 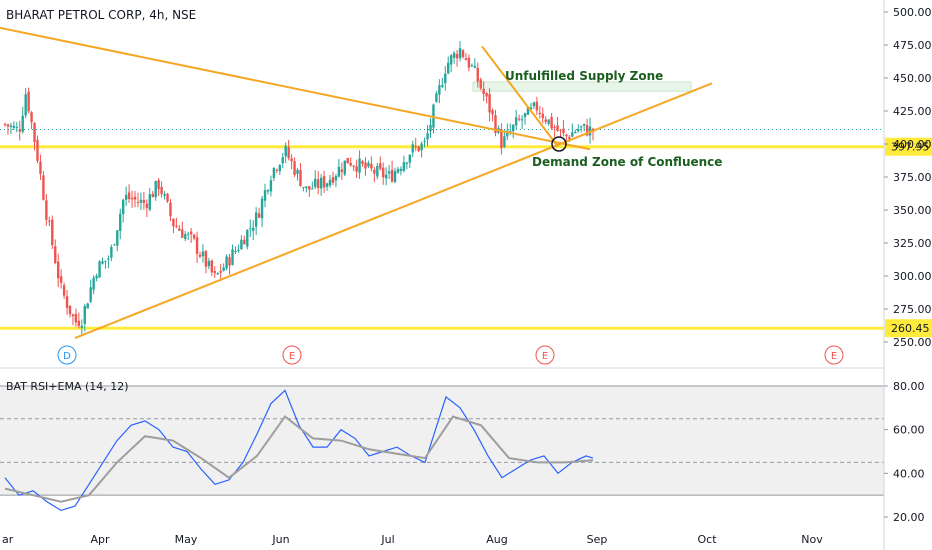 What do you see at coordinates (559, 144) in the screenshot?
I see `confluence-circle` at bounding box center [559, 144].